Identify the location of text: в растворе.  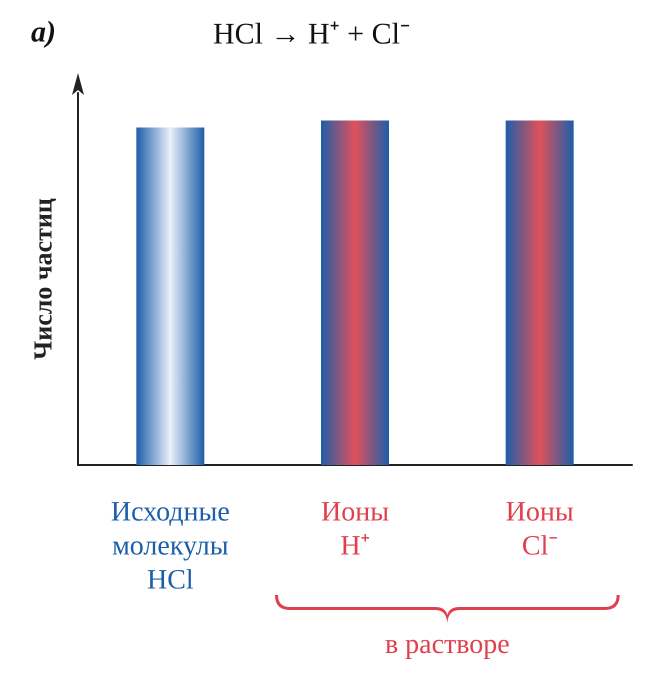
(447, 645).